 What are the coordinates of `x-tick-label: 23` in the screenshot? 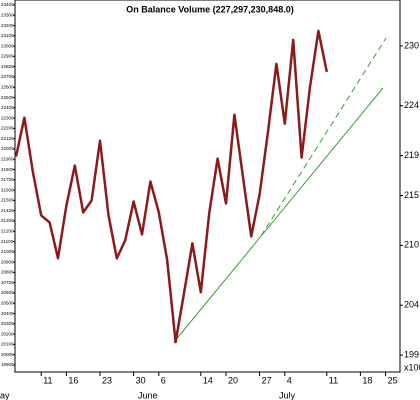 It's located at (107, 380).